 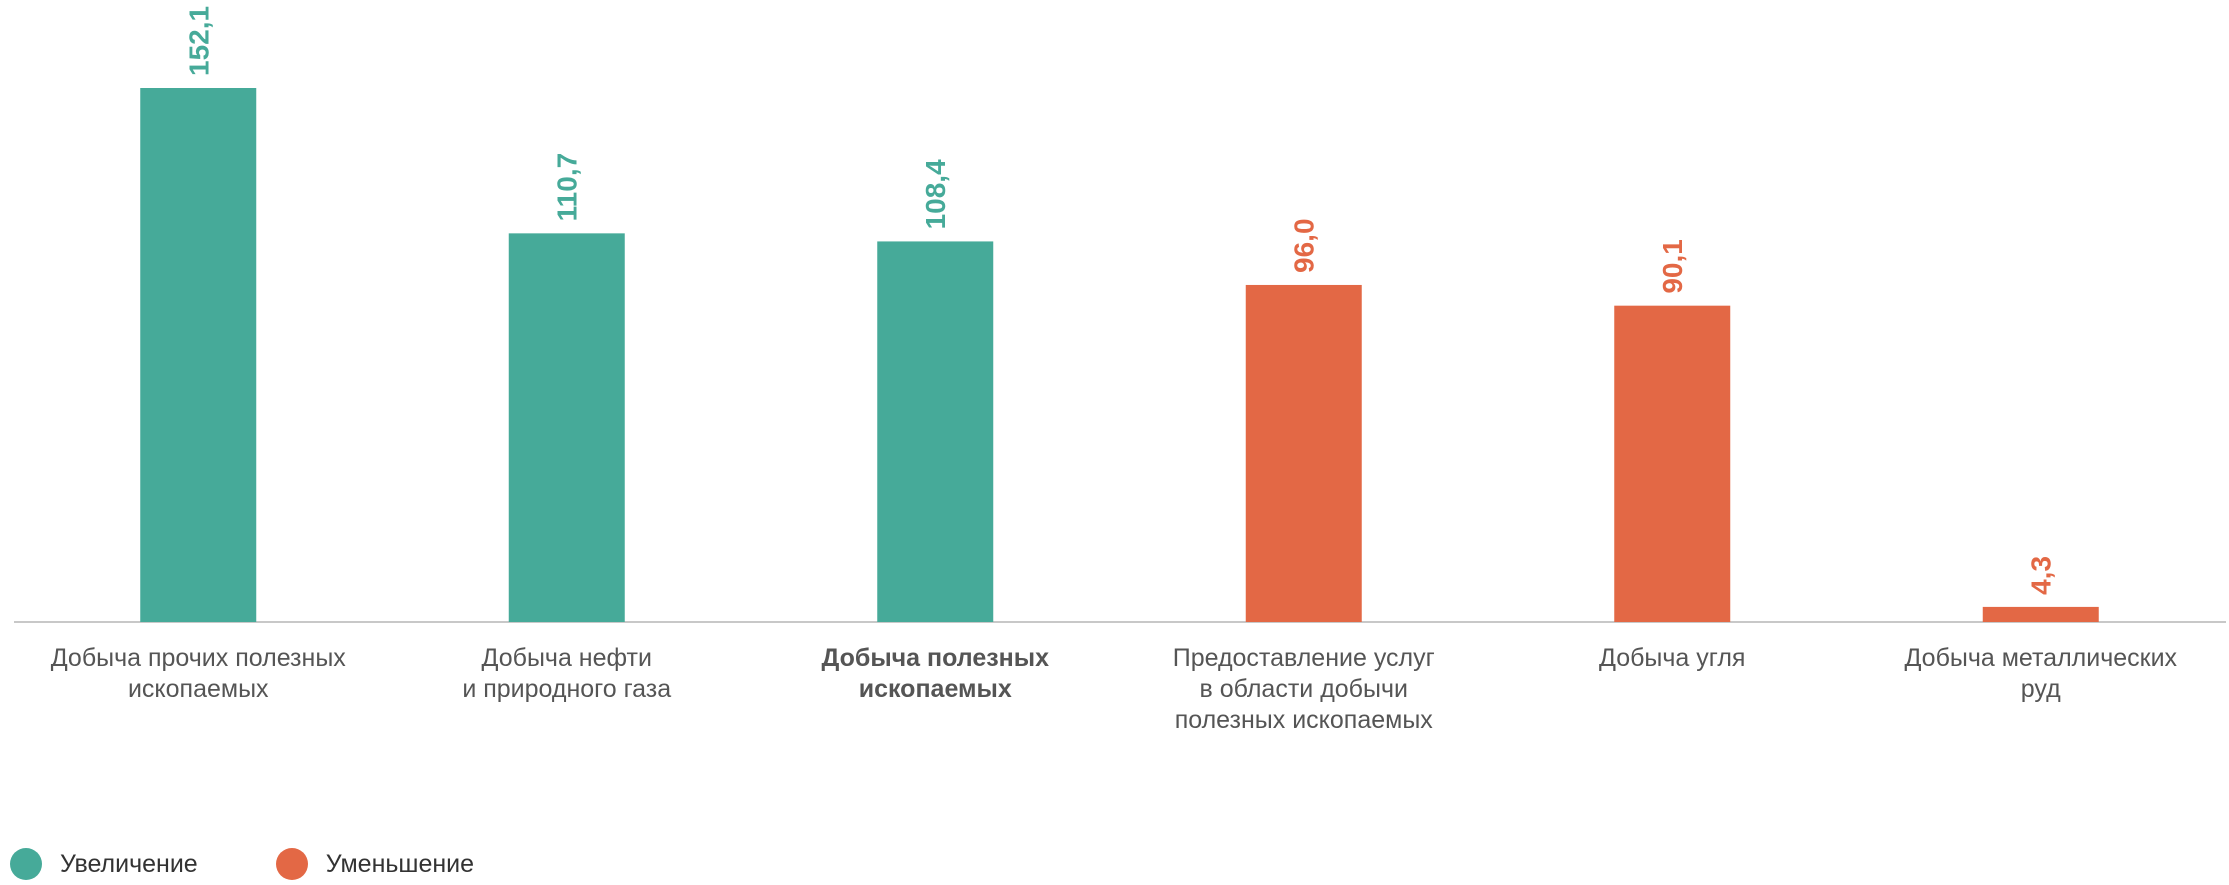 I want to click on category-label-line: руд, so click(x=2041, y=689).